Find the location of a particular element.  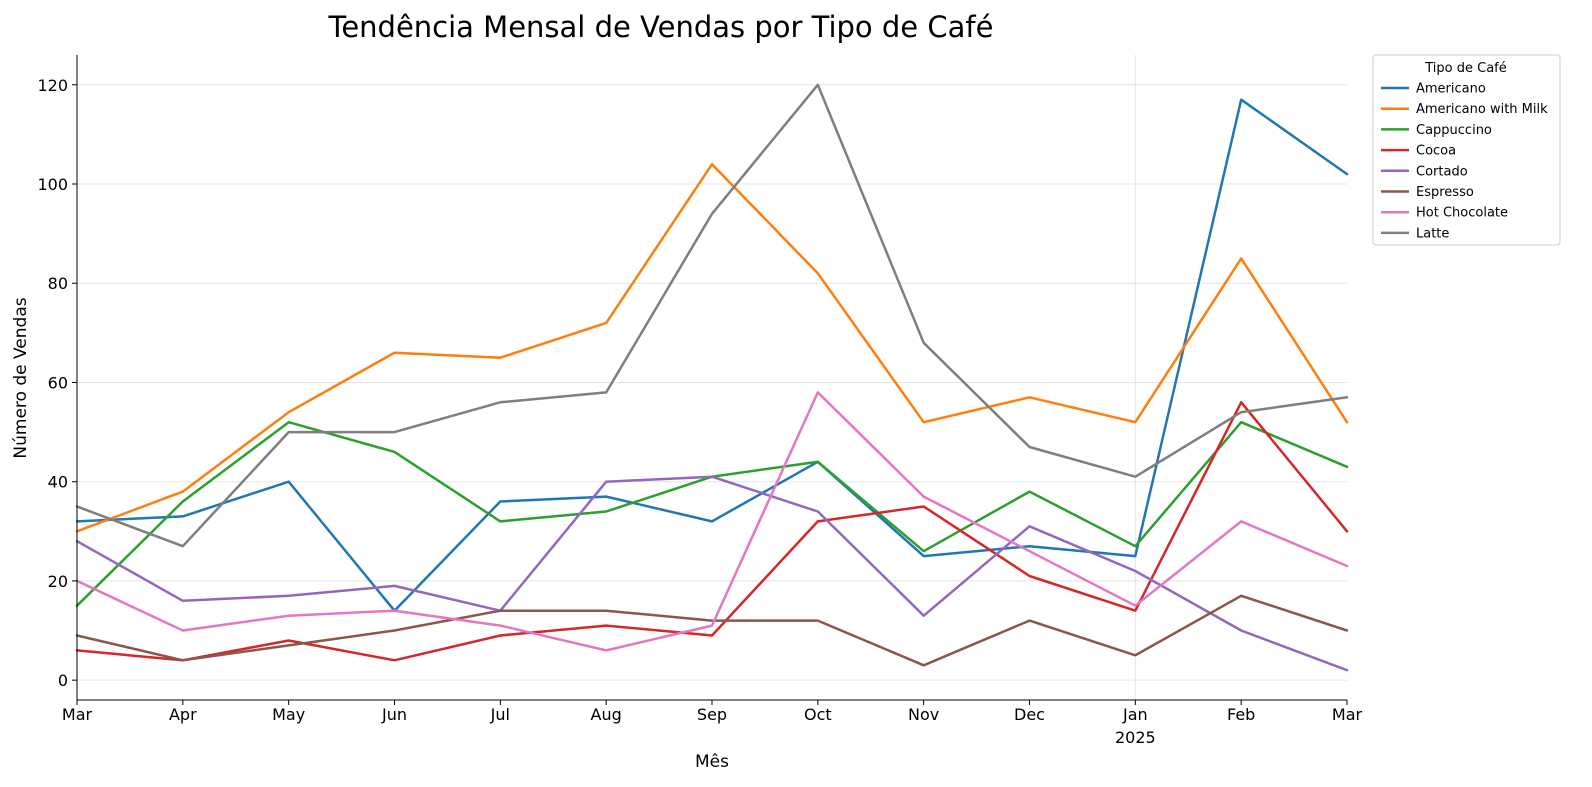

y-tick-label: 80 is located at coordinates (58, 283).